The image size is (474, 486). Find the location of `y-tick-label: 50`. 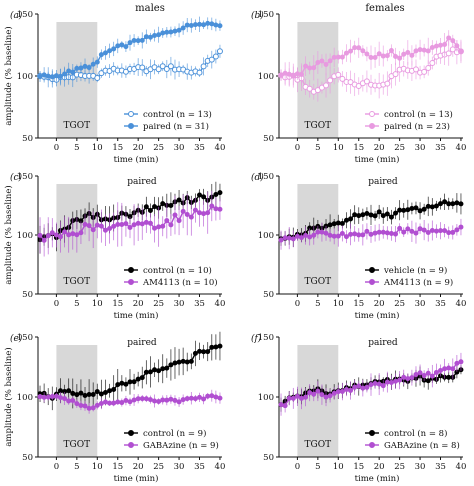

y-tick-label: 50 is located at coordinates (27, 139).